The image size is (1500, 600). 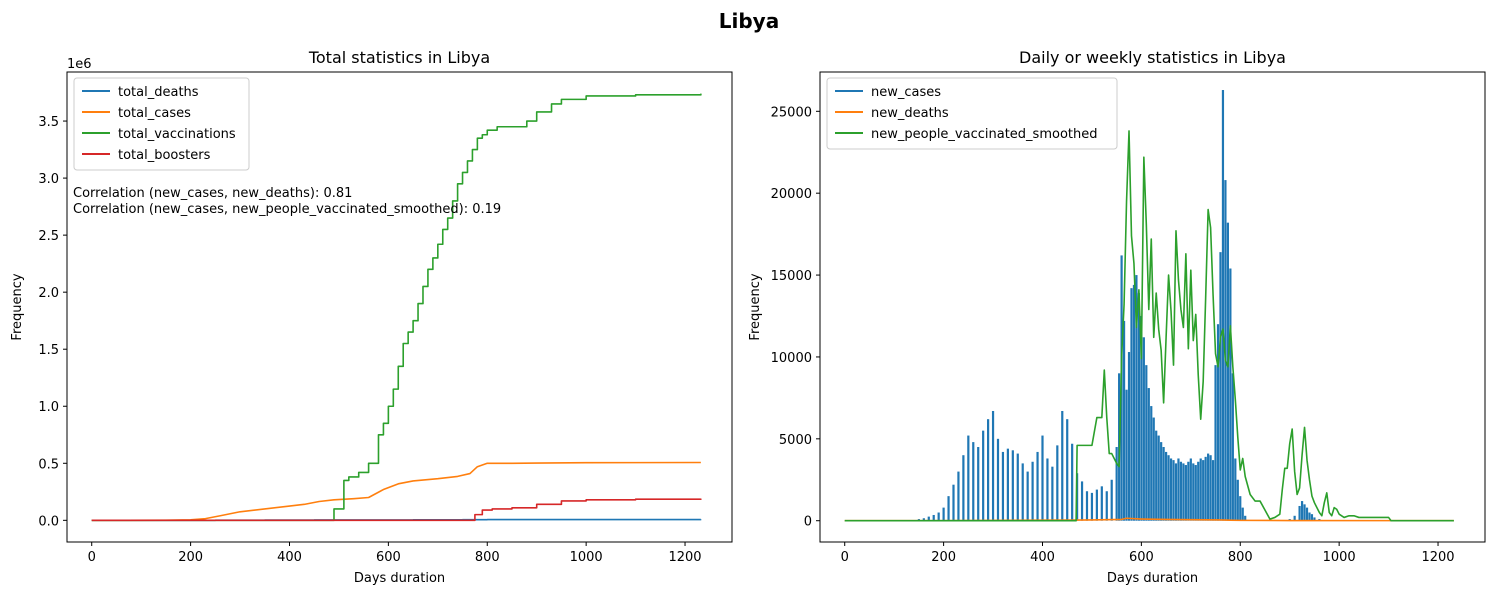 What do you see at coordinates (1152, 57) in the screenshot?
I see `chart-title: Daily or weekly statistics in Libya` at bounding box center [1152, 57].